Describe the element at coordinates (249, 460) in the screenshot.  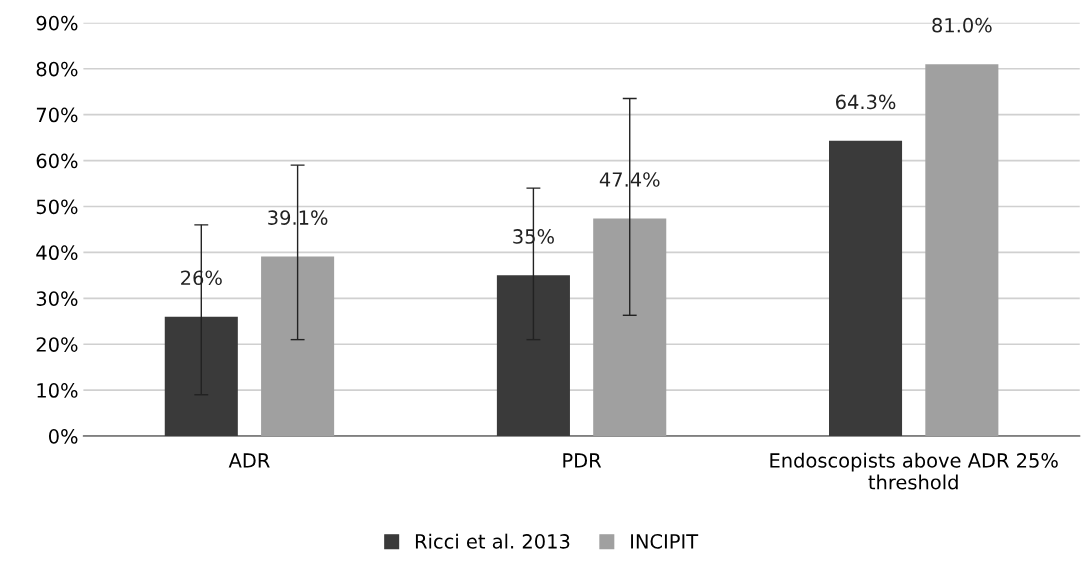
I see `x-tick-label: ADR` at that location.